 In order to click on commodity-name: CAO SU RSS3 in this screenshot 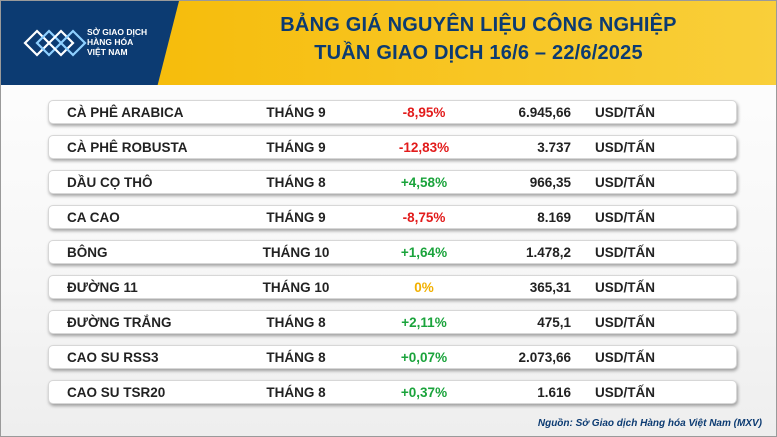, I will do `click(113, 357)`.